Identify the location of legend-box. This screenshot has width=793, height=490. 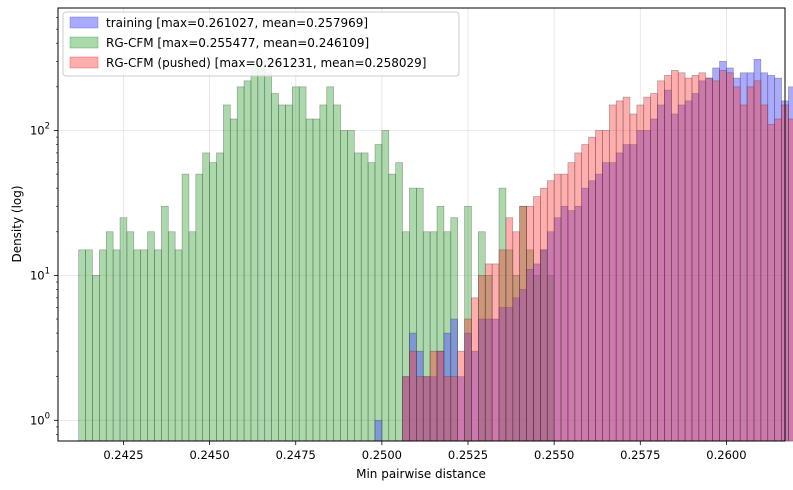
(261, 44).